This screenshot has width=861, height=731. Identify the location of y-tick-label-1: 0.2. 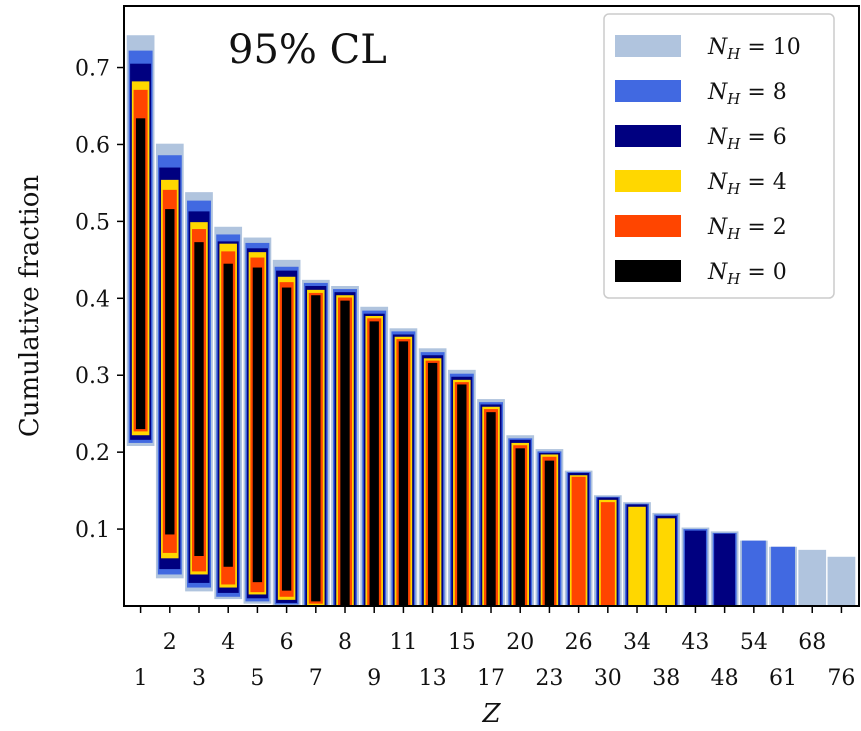
(92, 453).